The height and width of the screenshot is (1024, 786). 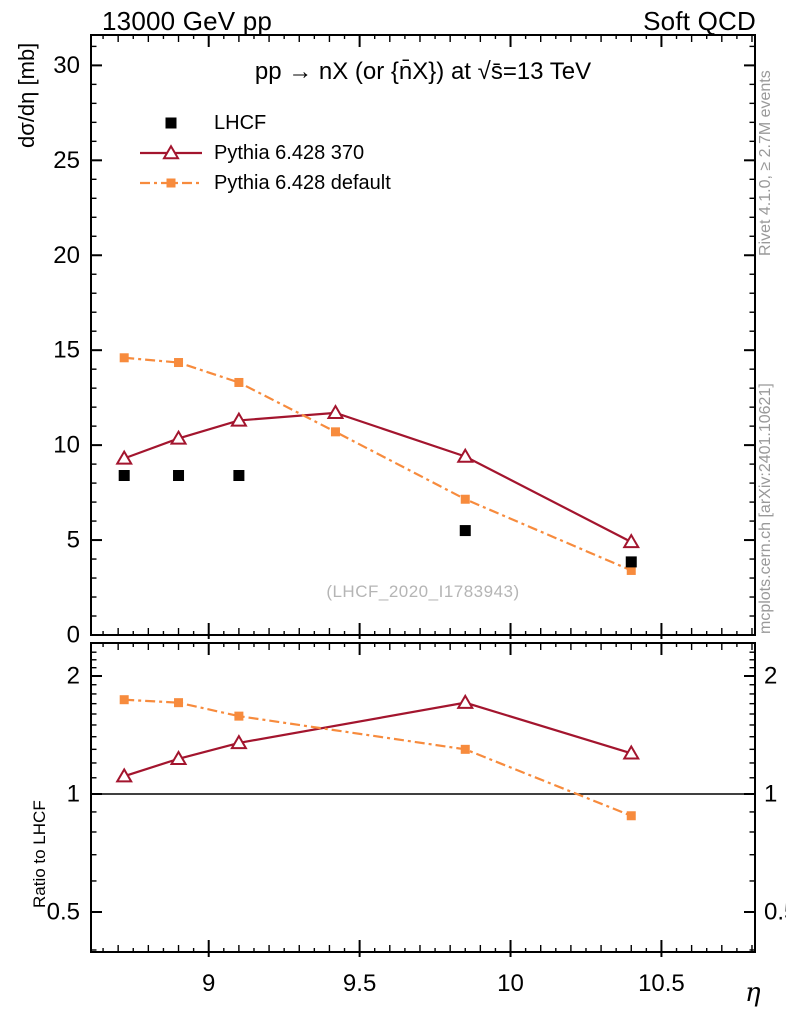 I want to click on svg-text: 10.5, so click(x=661, y=983).